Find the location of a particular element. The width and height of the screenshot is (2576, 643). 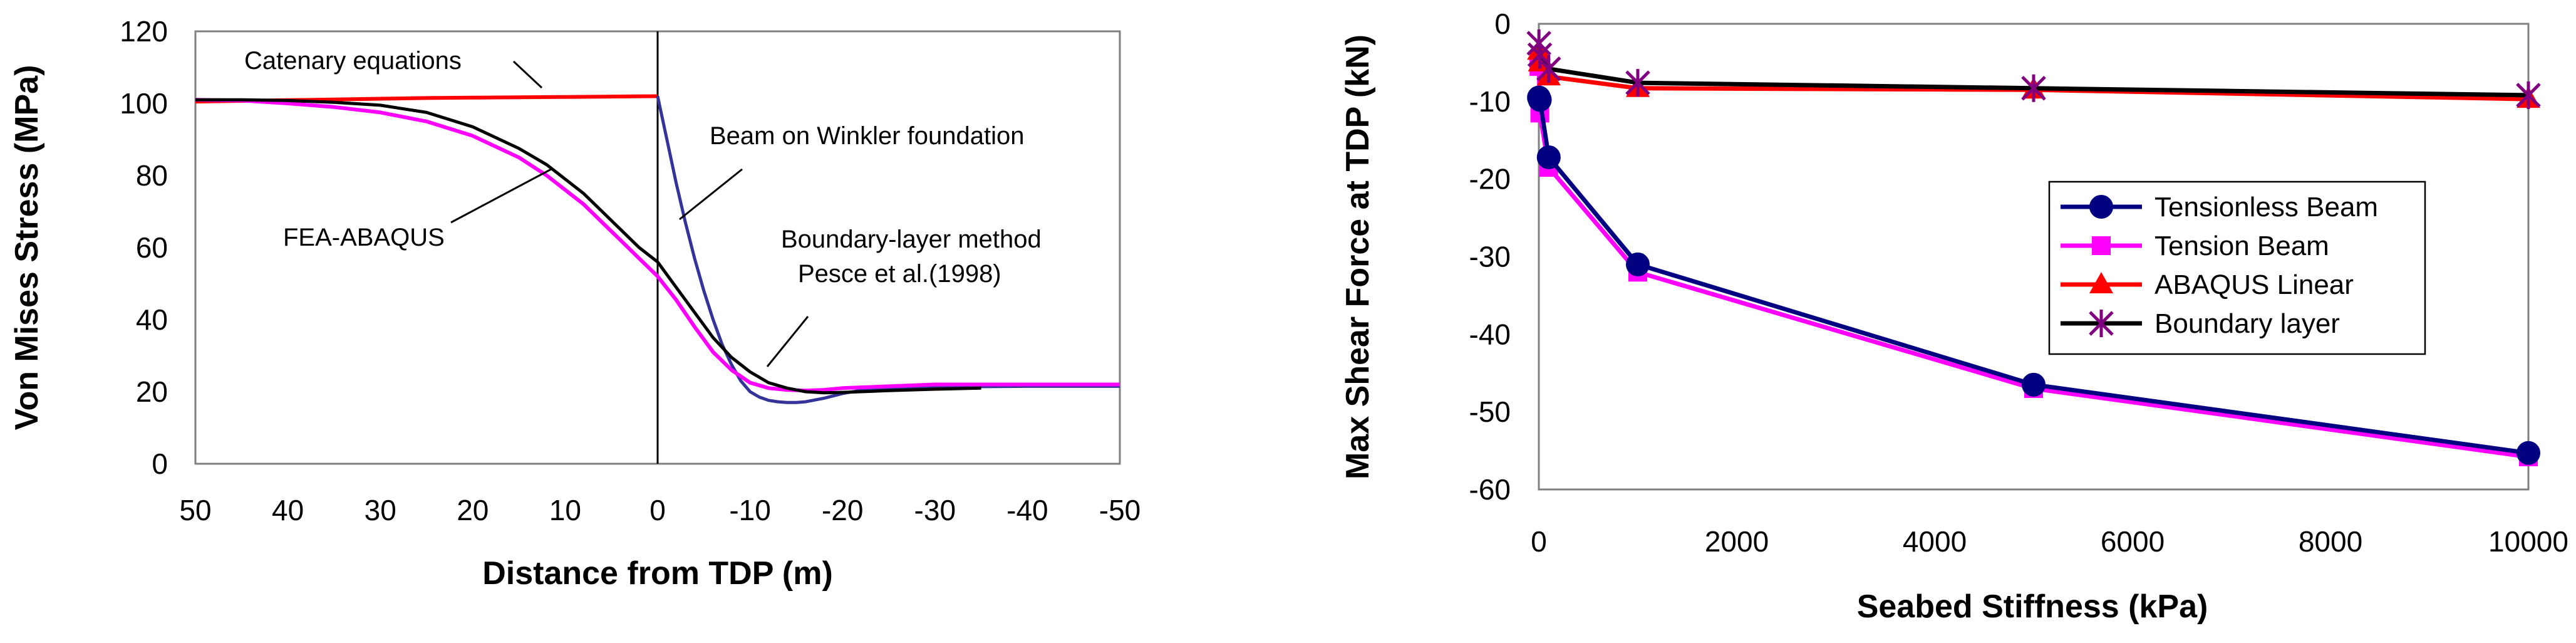

legend-abaqus-linear-label: ABAQUS Linear is located at coordinates (2254, 284).